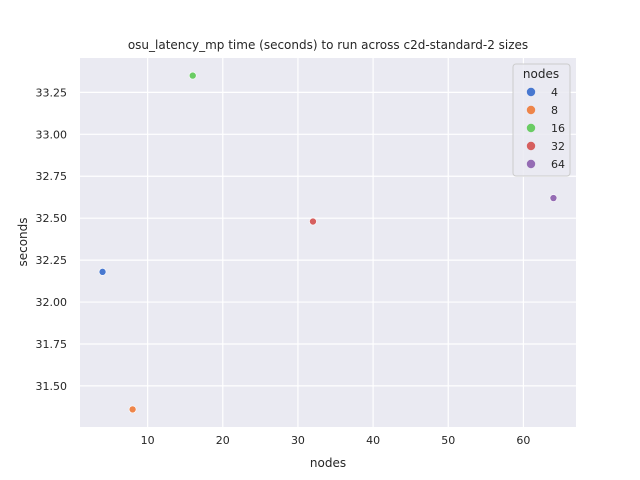  What do you see at coordinates (52, 218) in the screenshot?
I see `y-tick-label: 32.50` at bounding box center [52, 218].